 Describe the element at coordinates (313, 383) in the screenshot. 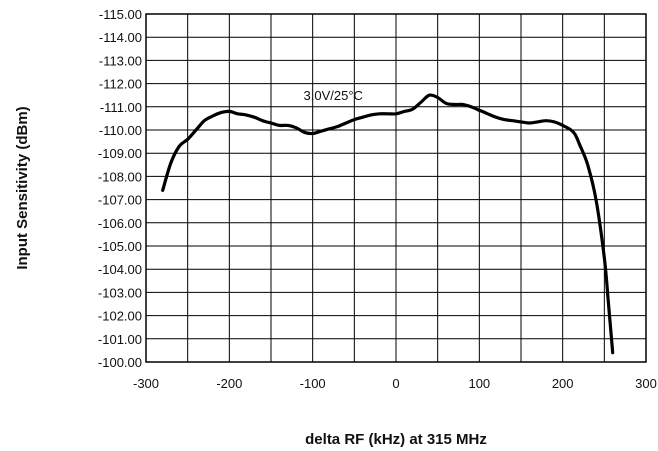

I see `x-tick-label: -100` at that location.